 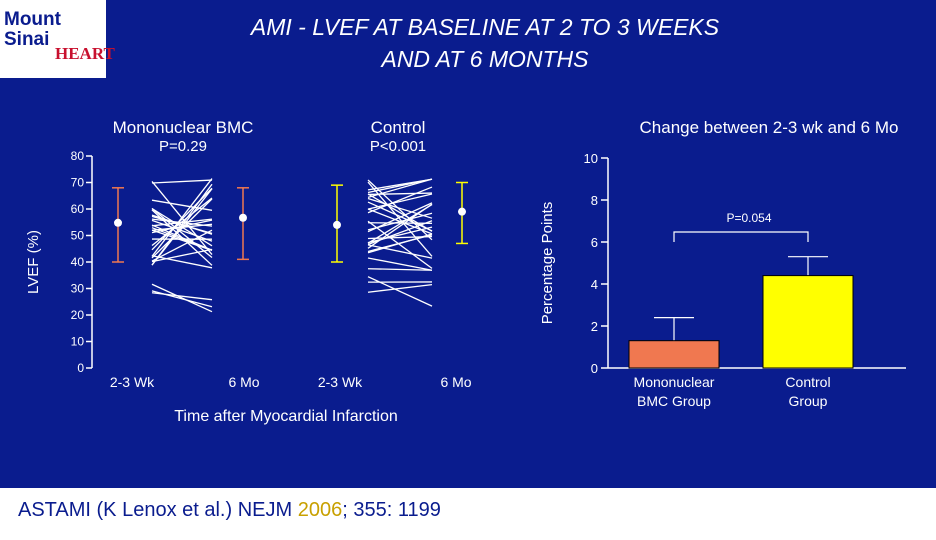 What do you see at coordinates (808, 401) in the screenshot?
I see `bar-category-label: Group` at bounding box center [808, 401].